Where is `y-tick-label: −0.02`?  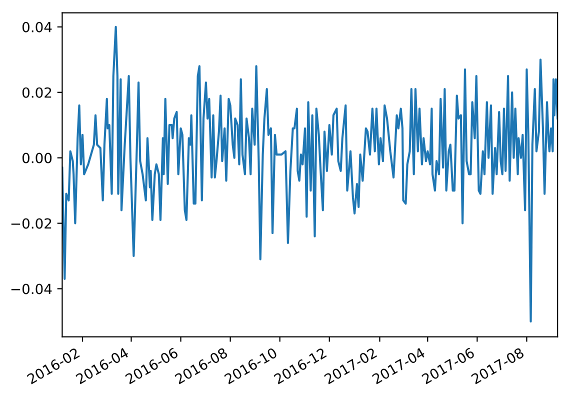 y-tick-label: −0.02 is located at coordinates (31, 223).